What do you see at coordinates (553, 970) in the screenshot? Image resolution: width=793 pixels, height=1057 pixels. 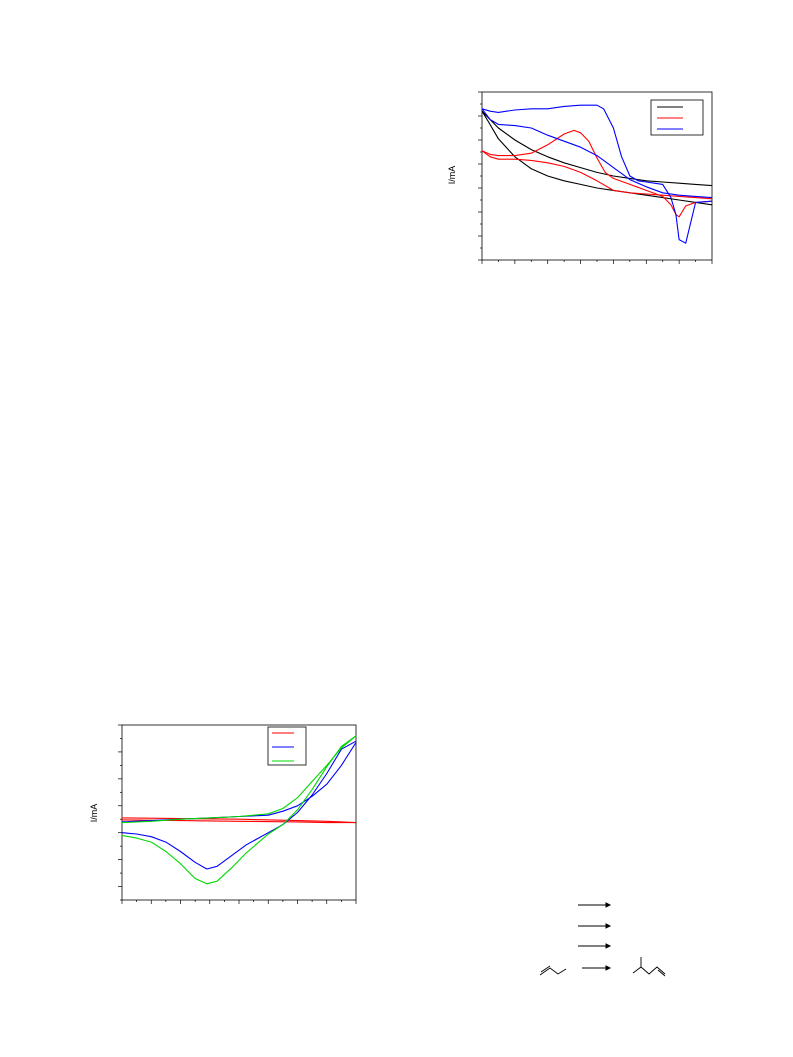 I see `propene-structure` at bounding box center [553, 970].